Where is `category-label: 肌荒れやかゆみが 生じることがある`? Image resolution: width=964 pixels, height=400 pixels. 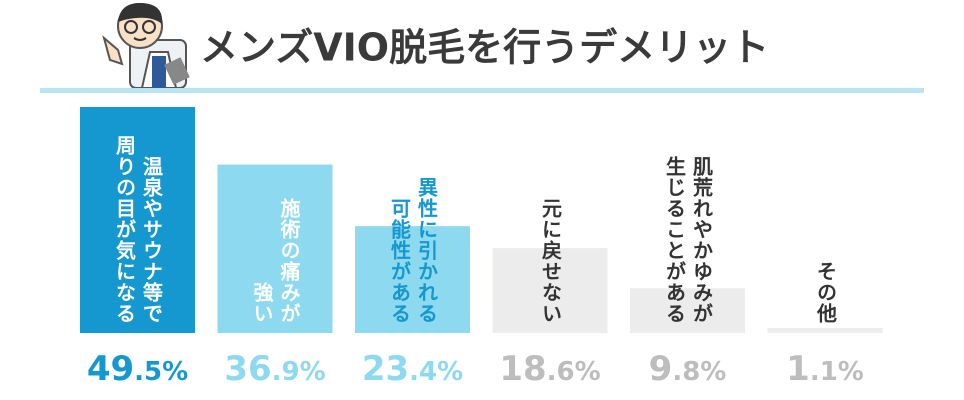
category-label: 肌荒れやかゆみが 生じることがある is located at coordinates (688, 240).